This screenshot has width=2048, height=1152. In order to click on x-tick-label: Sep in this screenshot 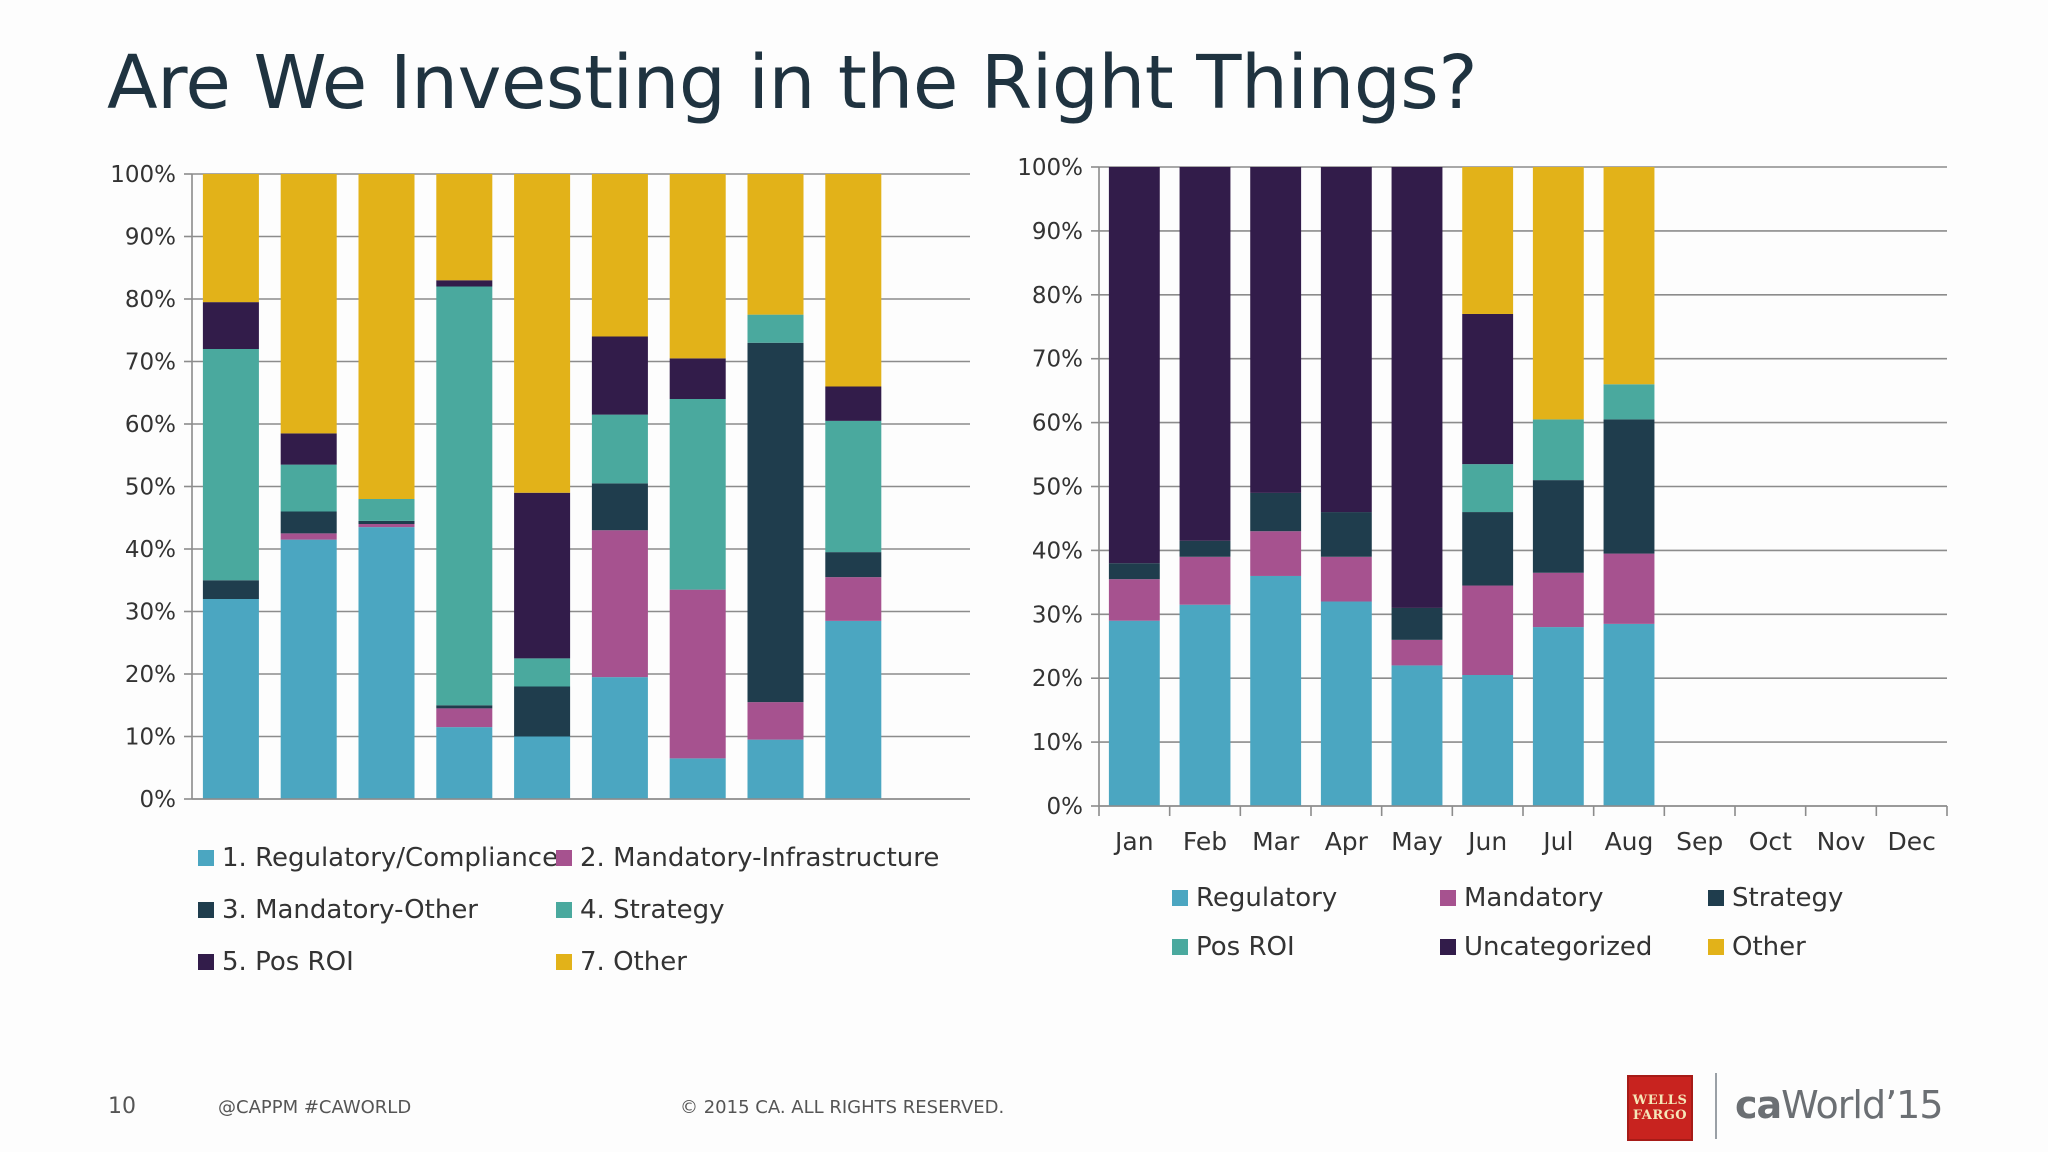, I will do `click(1699, 841)`.